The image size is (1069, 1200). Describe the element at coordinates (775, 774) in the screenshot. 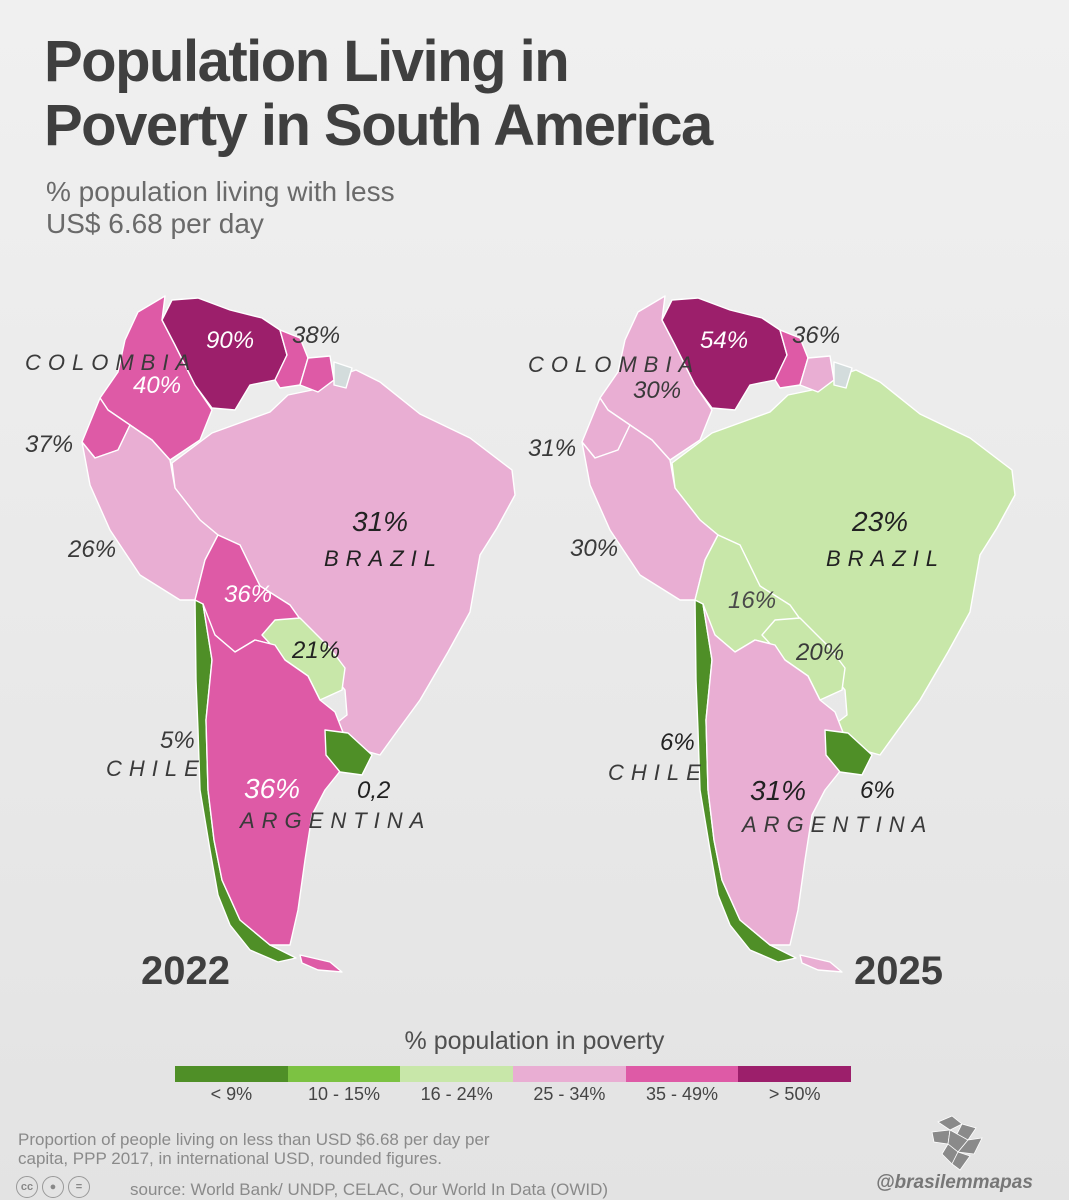

I see `map-2025-argentina` at that location.